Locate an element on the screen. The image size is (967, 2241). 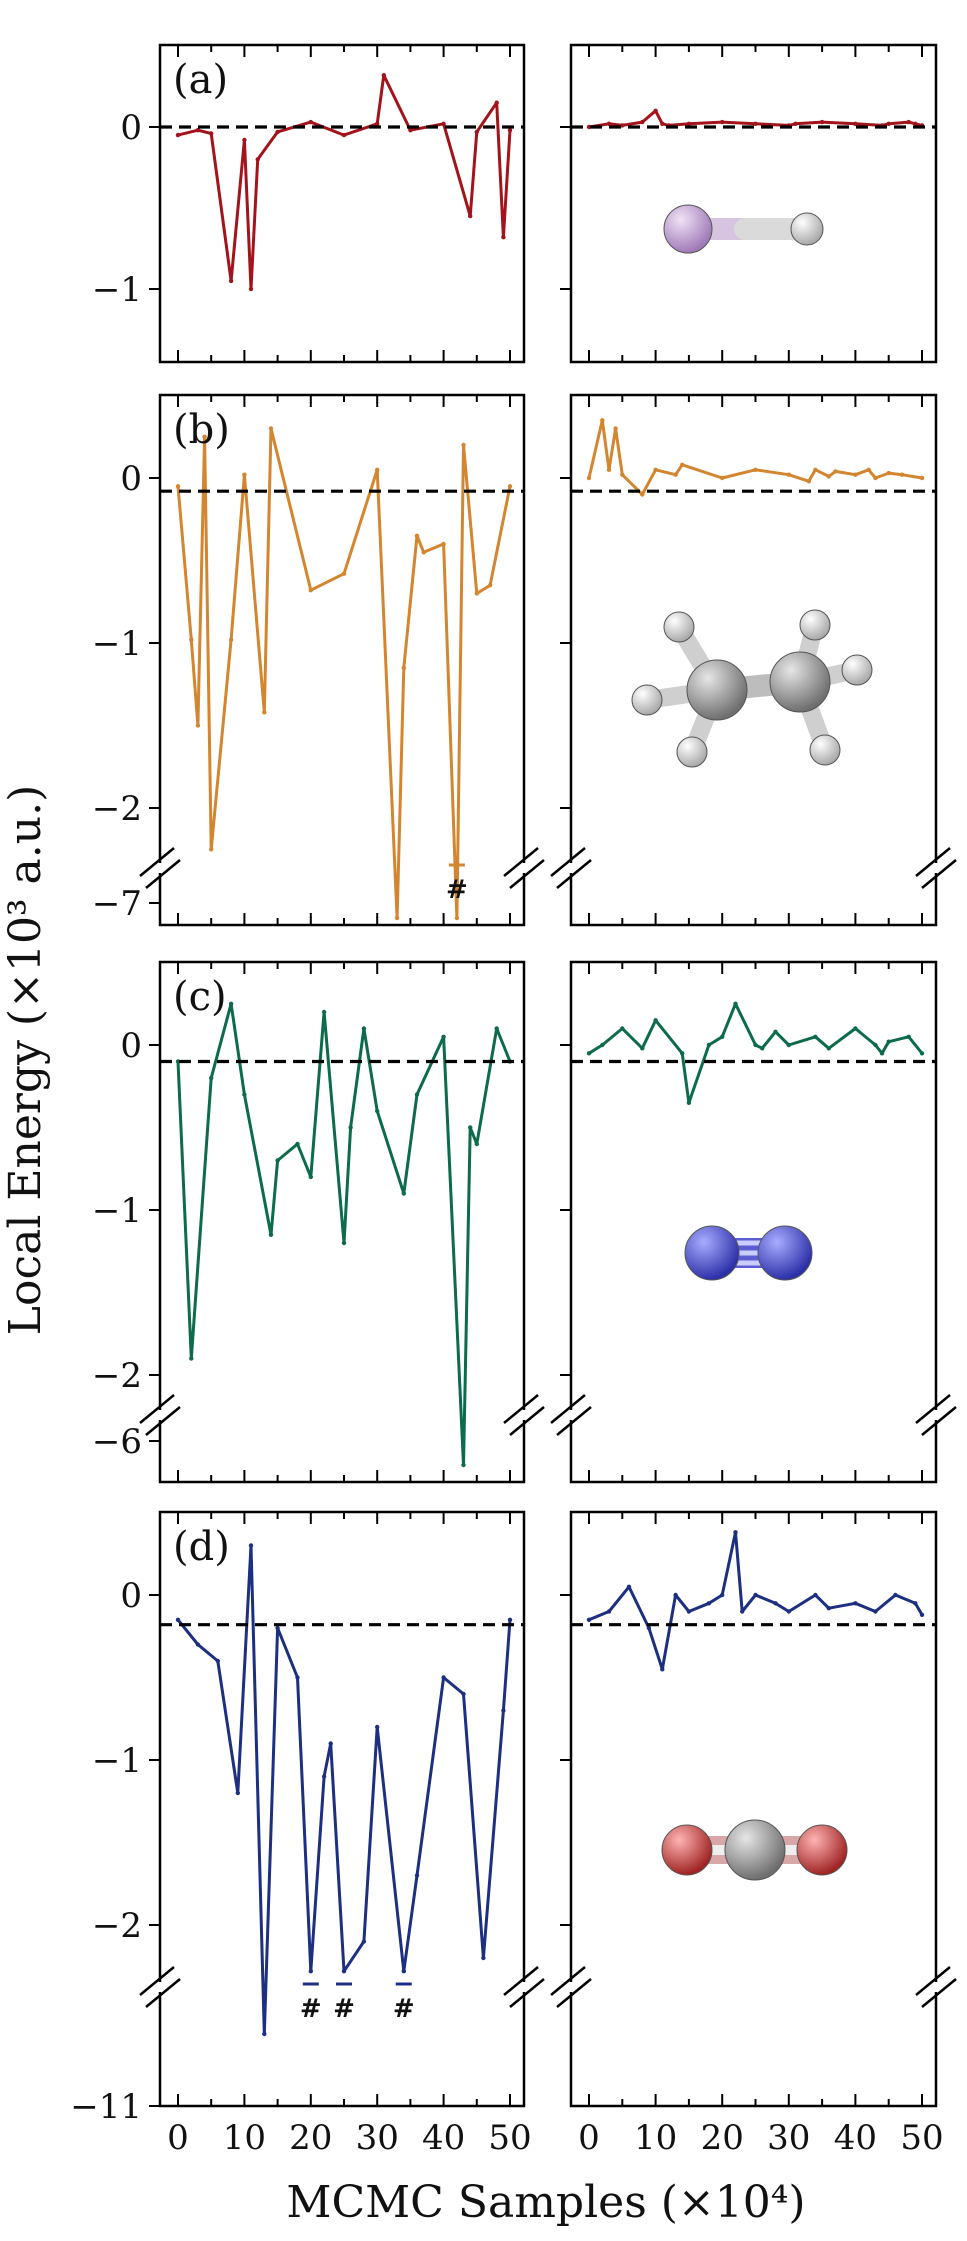
axis-break-d-left-left is located at coordinates (160, 1987).